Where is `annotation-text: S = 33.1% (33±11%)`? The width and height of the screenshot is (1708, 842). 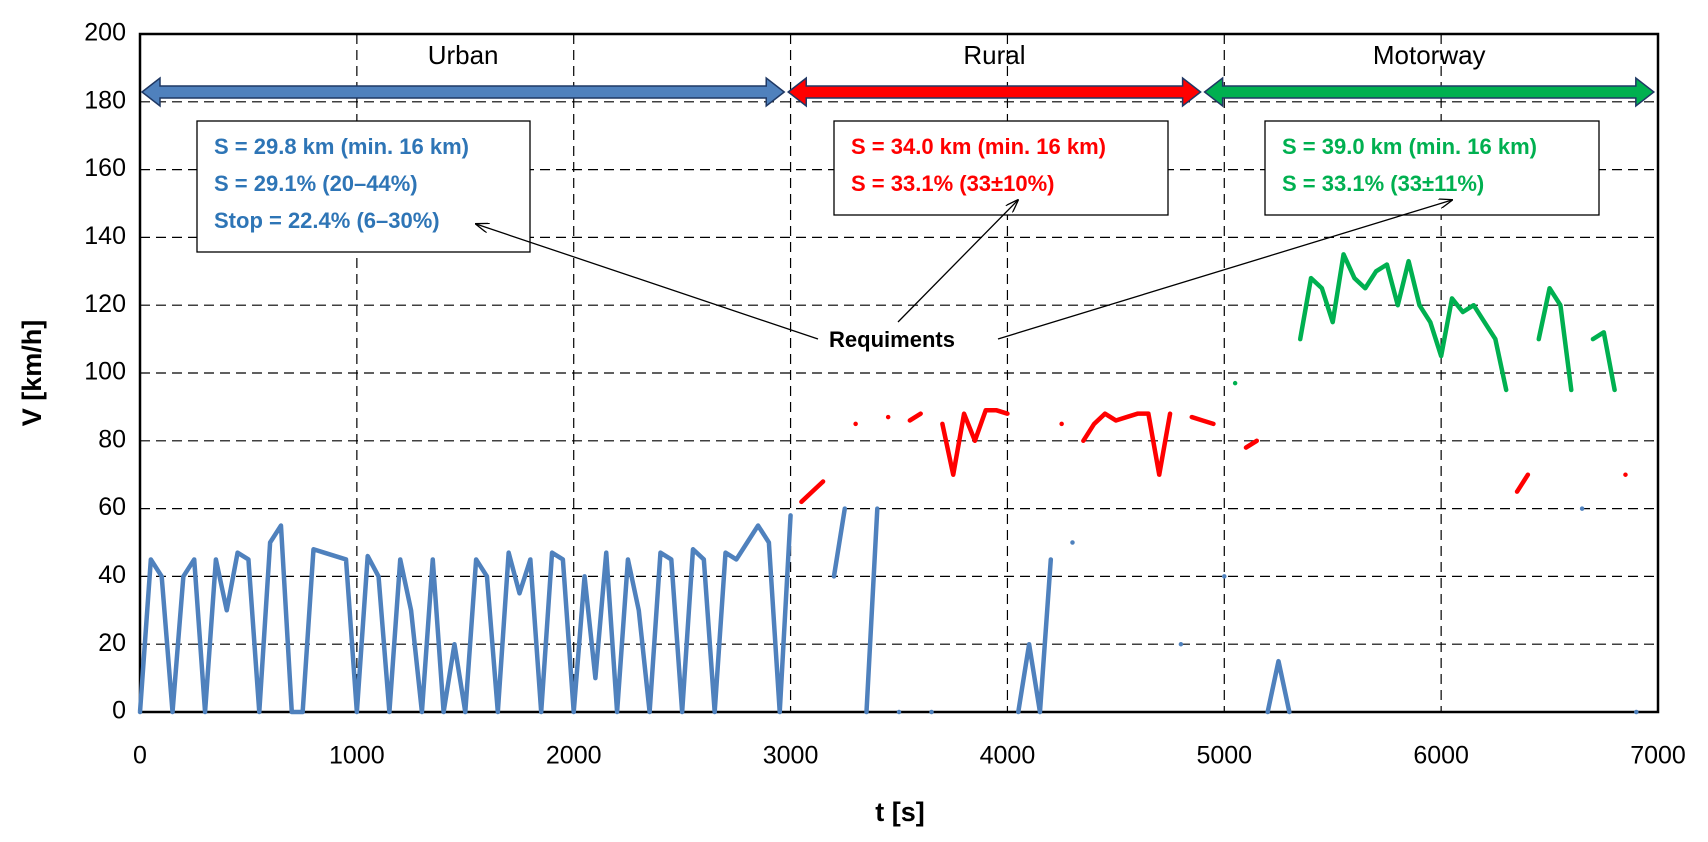
annotation-text: S = 33.1% (33±11%) is located at coordinates (1383, 183).